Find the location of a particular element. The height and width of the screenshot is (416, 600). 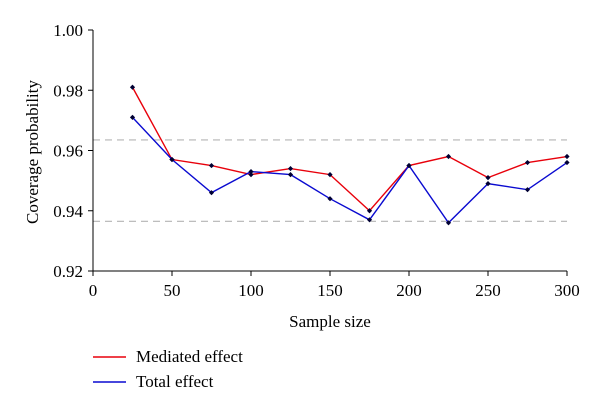

y-tick-label: 1.00 is located at coordinates (68, 30).